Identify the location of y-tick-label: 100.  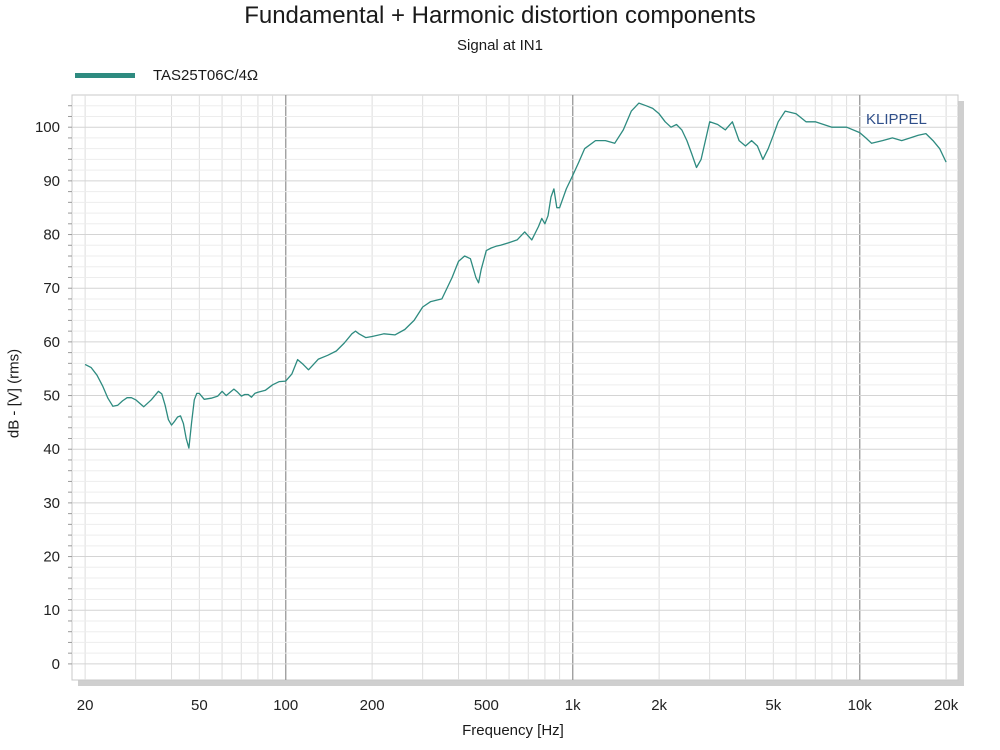
(47, 127).